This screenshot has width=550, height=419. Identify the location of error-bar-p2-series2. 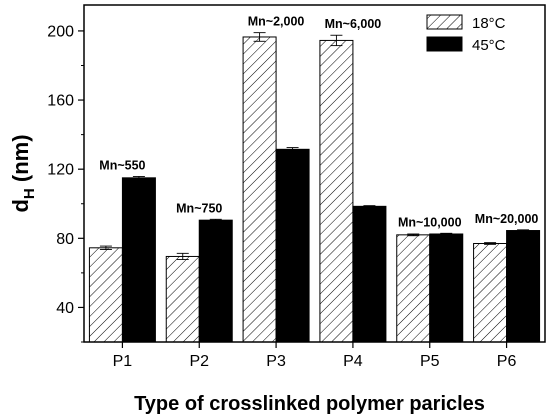
(215, 220).